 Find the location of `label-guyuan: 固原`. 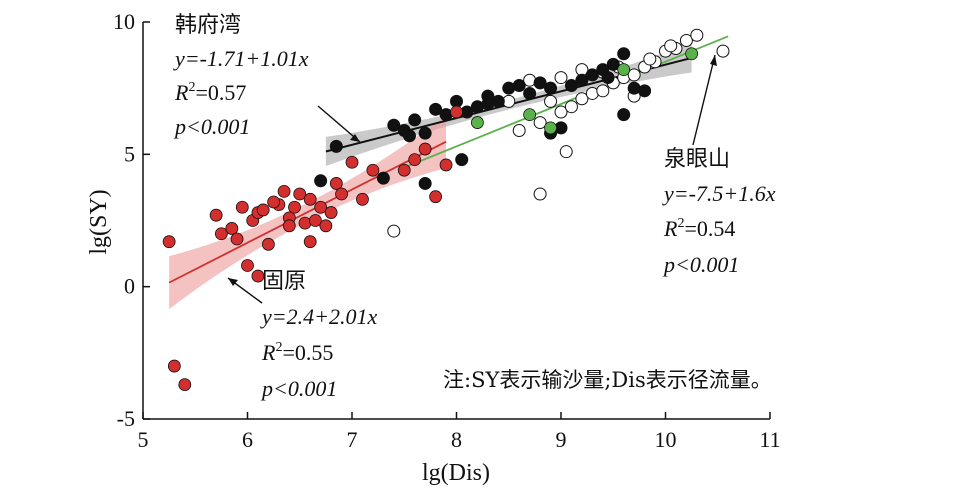

label-guyuan: 固原 is located at coordinates (284, 281).